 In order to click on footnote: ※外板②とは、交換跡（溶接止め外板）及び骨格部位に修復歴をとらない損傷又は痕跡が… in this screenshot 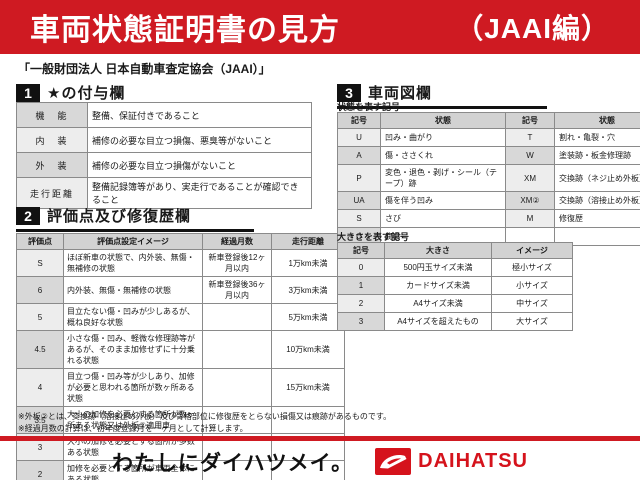, I will do `click(205, 416)`.